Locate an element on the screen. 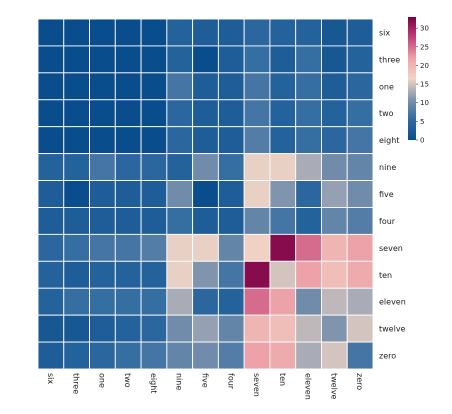 Image resolution: width=452 pixels, height=414 pixels. heatmap-cell-ten-seven is located at coordinates (257, 274).